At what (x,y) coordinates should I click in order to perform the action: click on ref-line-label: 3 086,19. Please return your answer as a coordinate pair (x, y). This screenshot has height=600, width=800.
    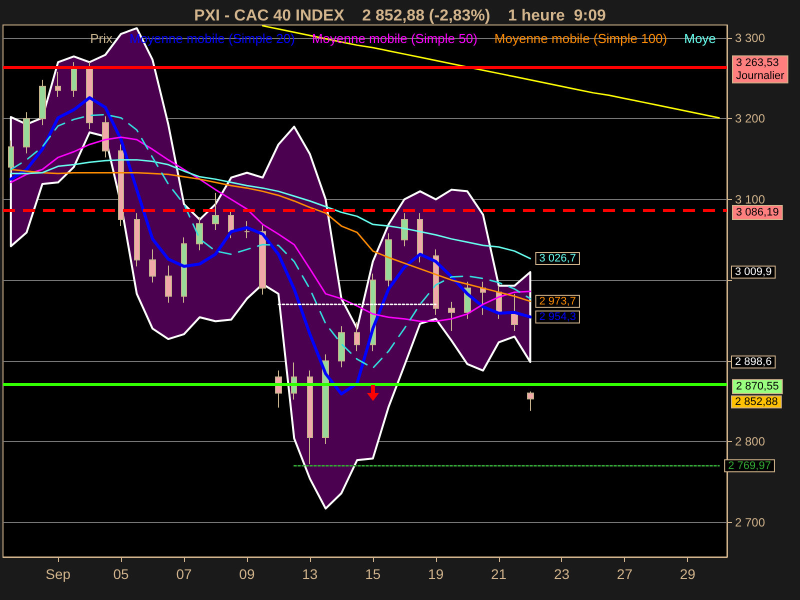
    Looking at the image, I should click on (757, 212).